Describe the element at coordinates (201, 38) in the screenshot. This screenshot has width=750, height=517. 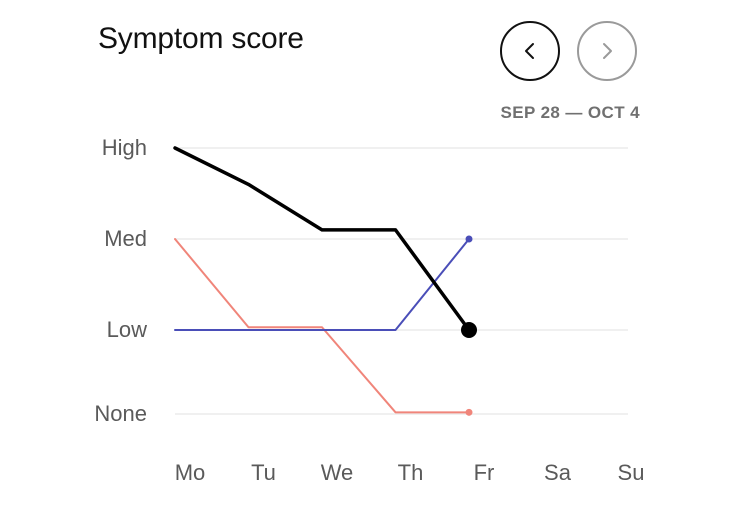
I see `page-title: Symptom score` at that location.